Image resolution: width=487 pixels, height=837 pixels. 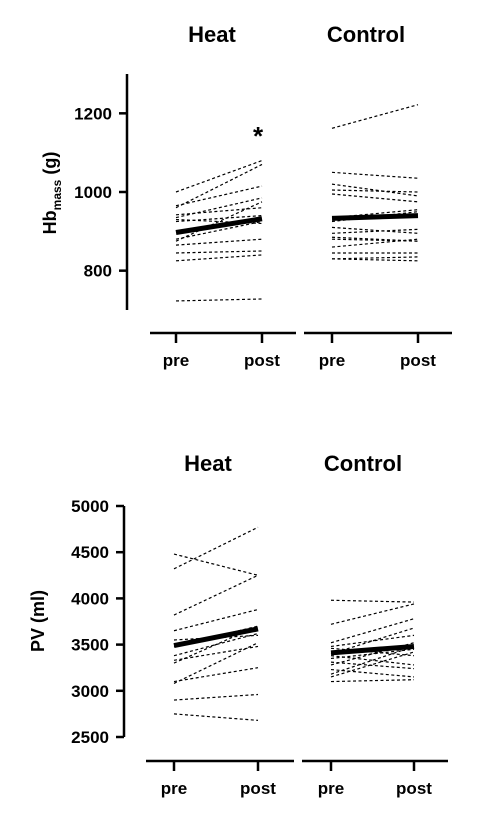 I want to click on y-tick-label: 4000, so click(x=90, y=598).